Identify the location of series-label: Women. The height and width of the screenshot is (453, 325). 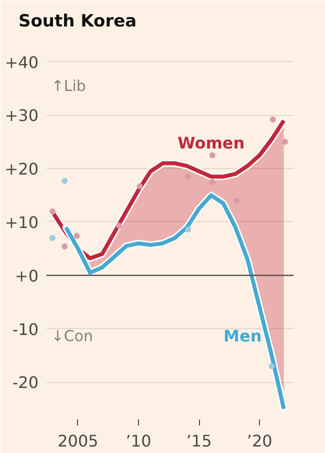
(211, 143).